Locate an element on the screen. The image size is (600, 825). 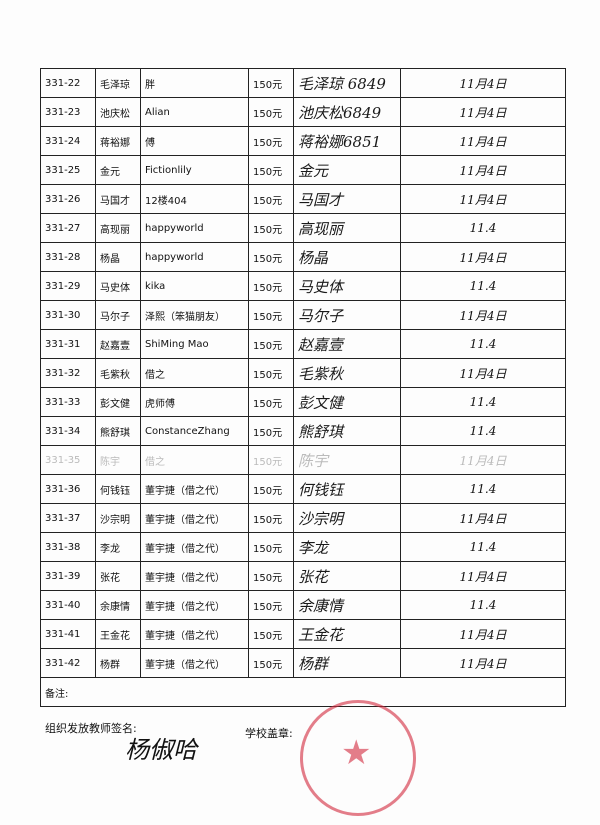
student-id: 331-23 is located at coordinates (68, 112).